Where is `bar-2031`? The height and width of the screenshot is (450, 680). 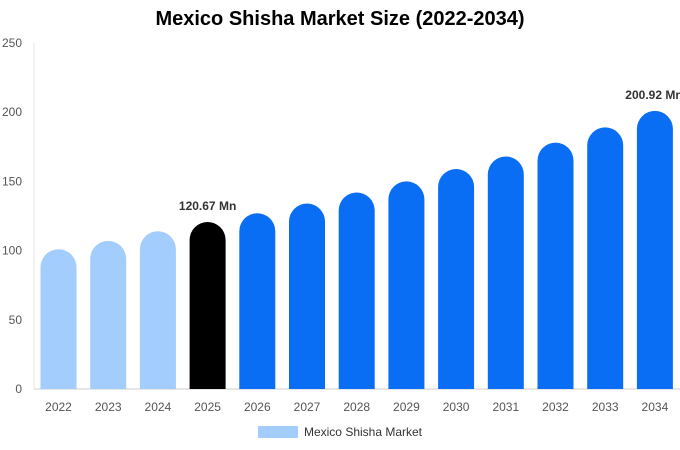 bar-2031 is located at coordinates (505, 272).